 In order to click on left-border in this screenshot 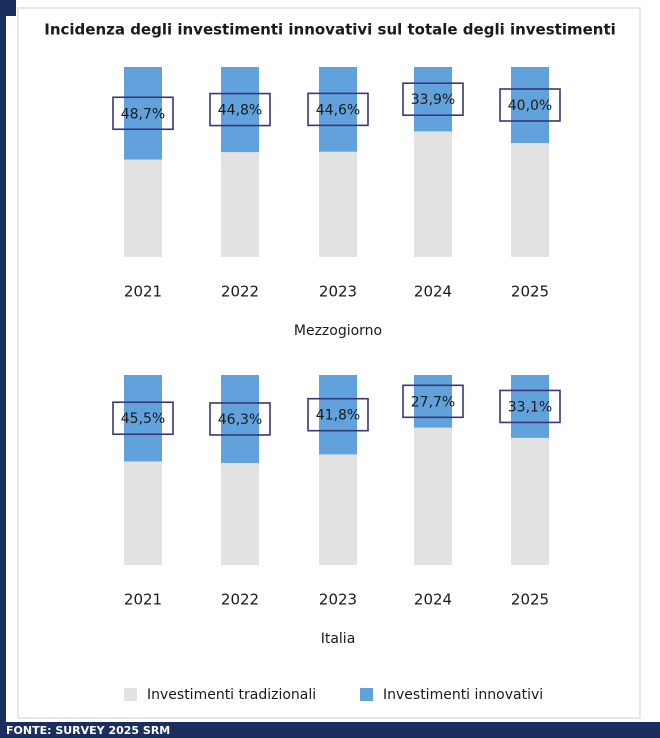, I will do `click(3, 369)`.